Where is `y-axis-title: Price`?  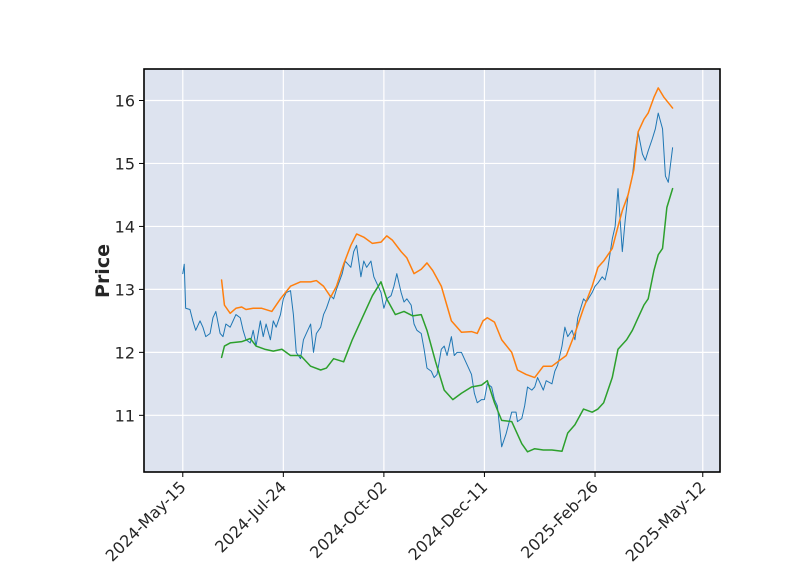 y-axis-title: Price is located at coordinates (103, 271).